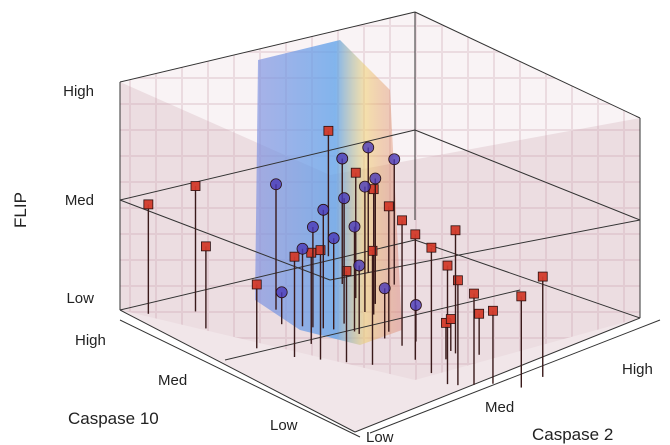 The image size is (670, 445). I want to click on x-tick-high: High, so click(90, 340).